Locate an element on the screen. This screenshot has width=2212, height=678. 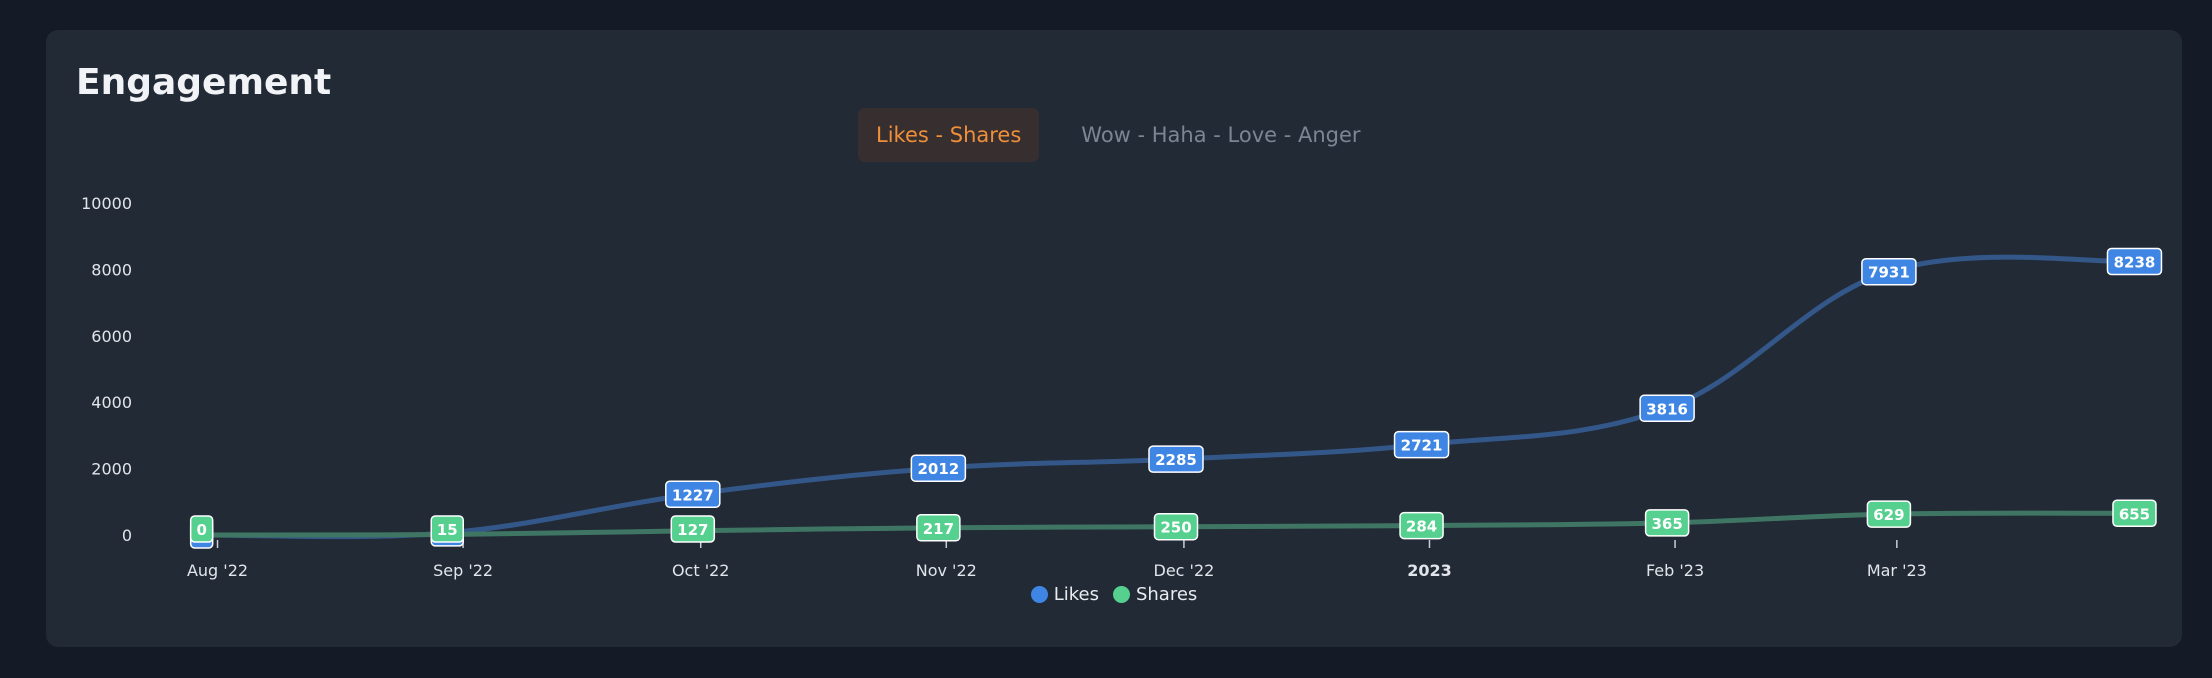
likes-legend-dot is located at coordinates (1039, 594).